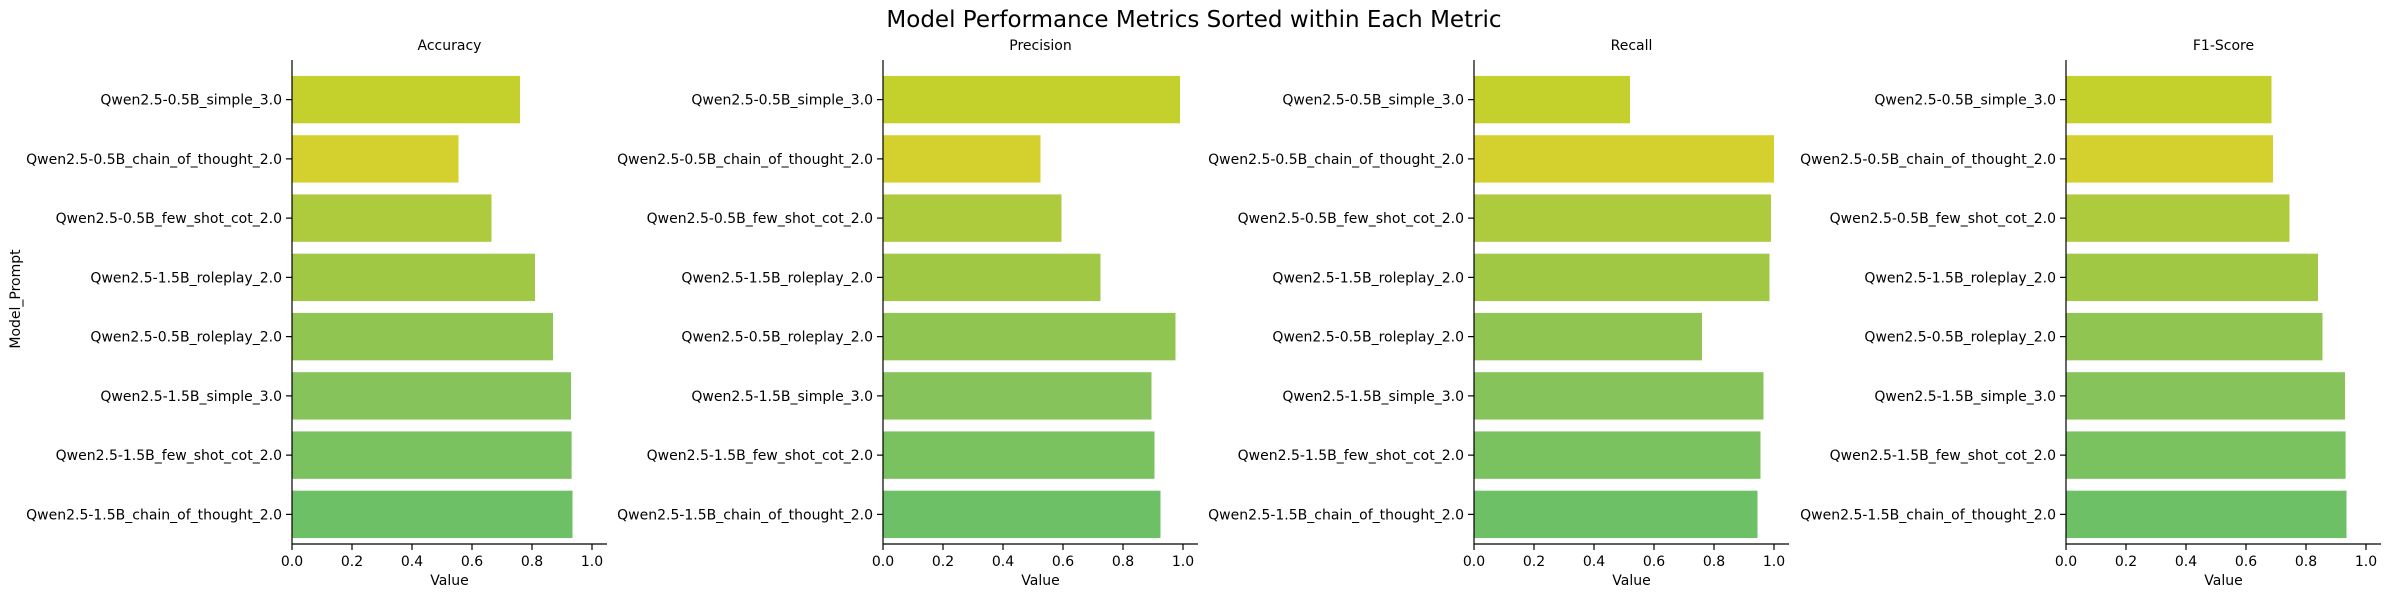 Image resolution: width=2389 pixels, height=592 pixels. What do you see at coordinates (1632, 46) in the screenshot?
I see `panel-title: Recall` at bounding box center [1632, 46].